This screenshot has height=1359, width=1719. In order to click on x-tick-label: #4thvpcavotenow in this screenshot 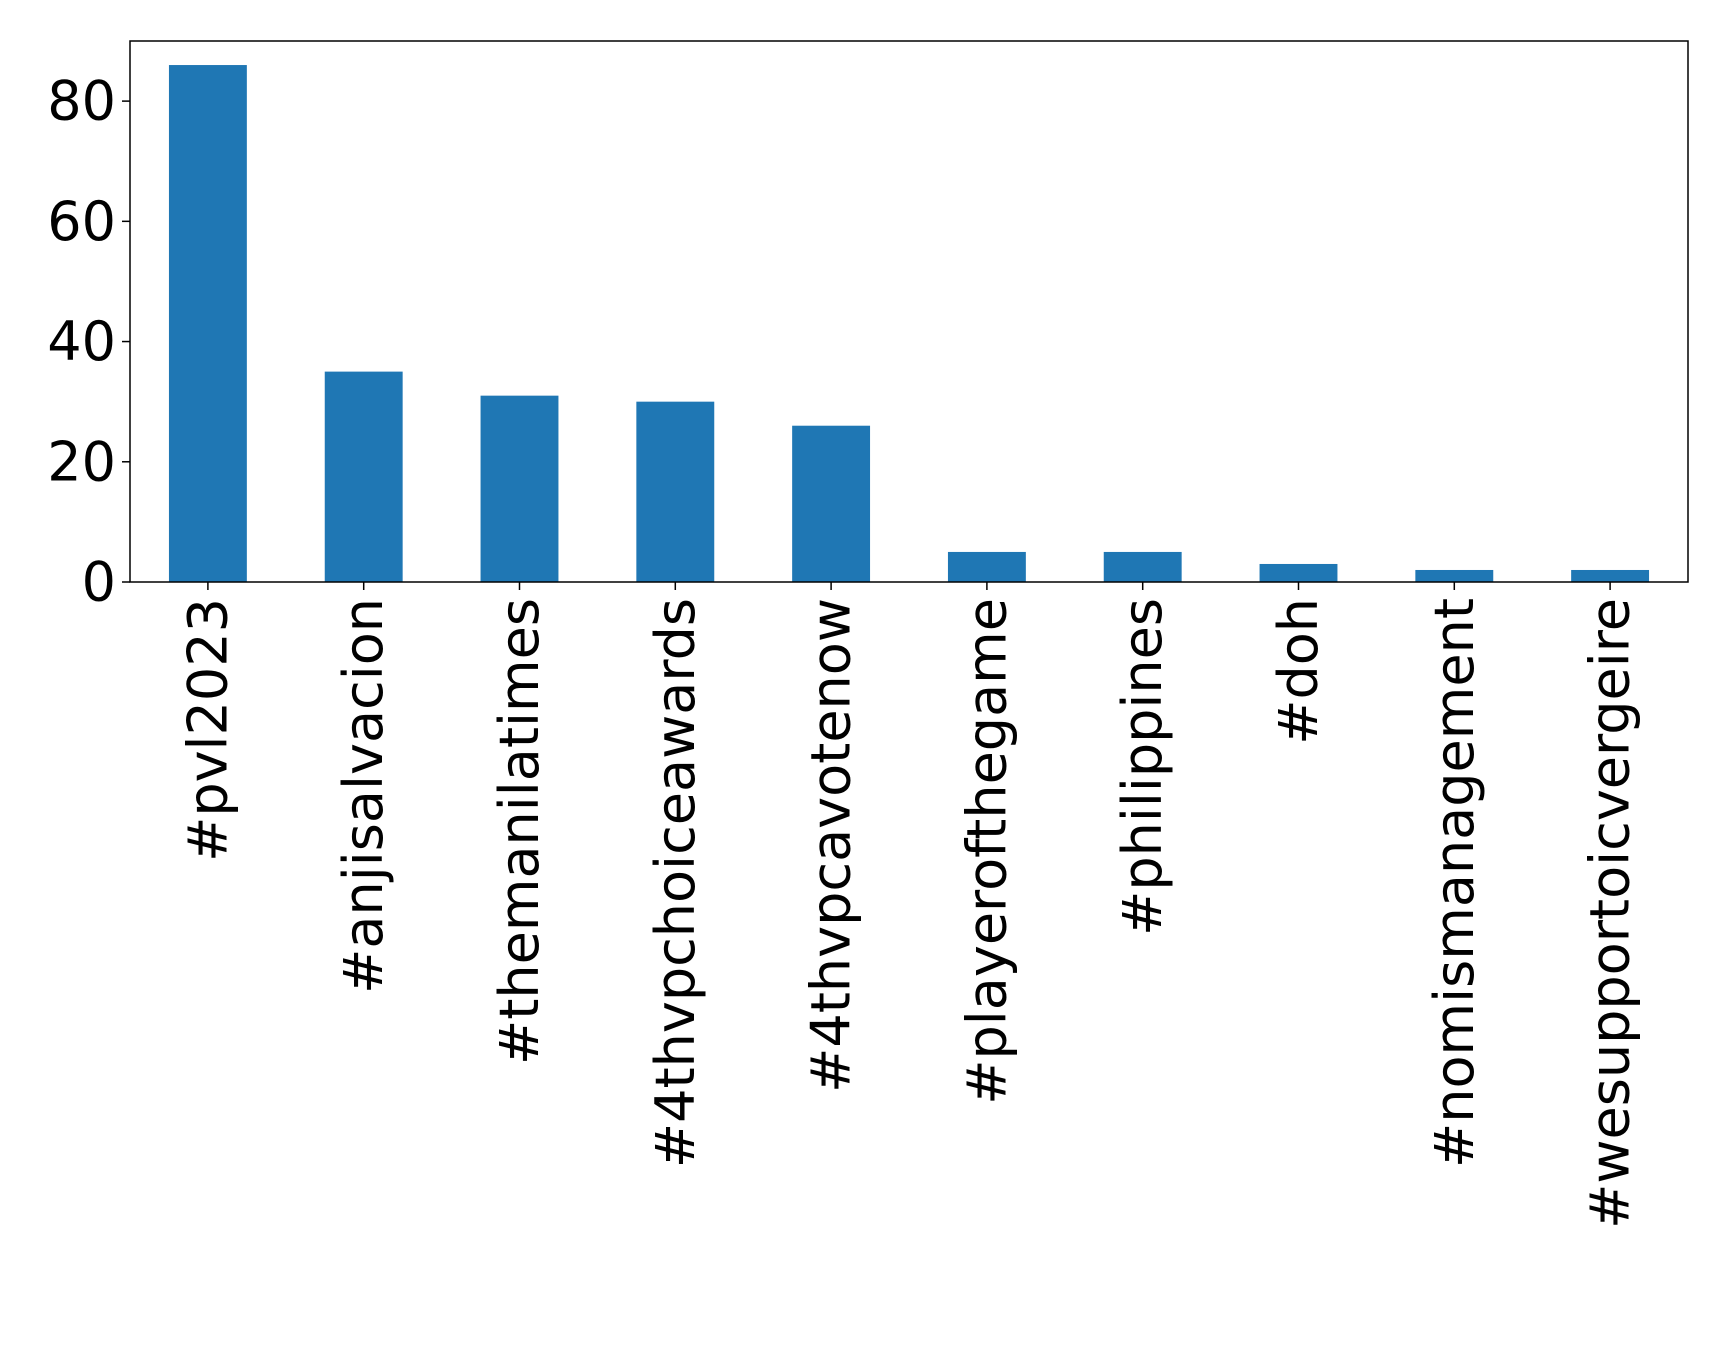, I will do `click(831, 845)`.